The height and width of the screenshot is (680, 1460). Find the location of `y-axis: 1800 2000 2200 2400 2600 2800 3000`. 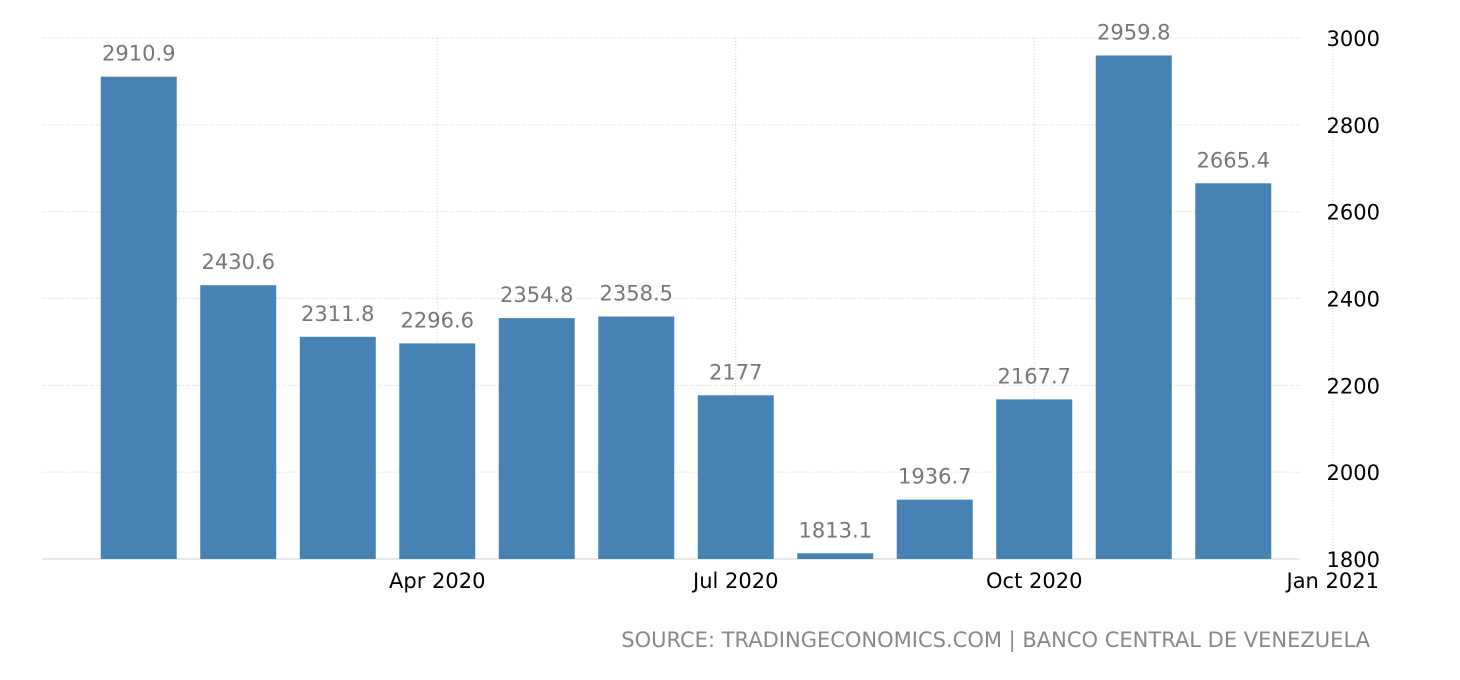

y-axis: 1800 2000 2200 2400 2600 2800 3000 is located at coordinates (1353, 299).